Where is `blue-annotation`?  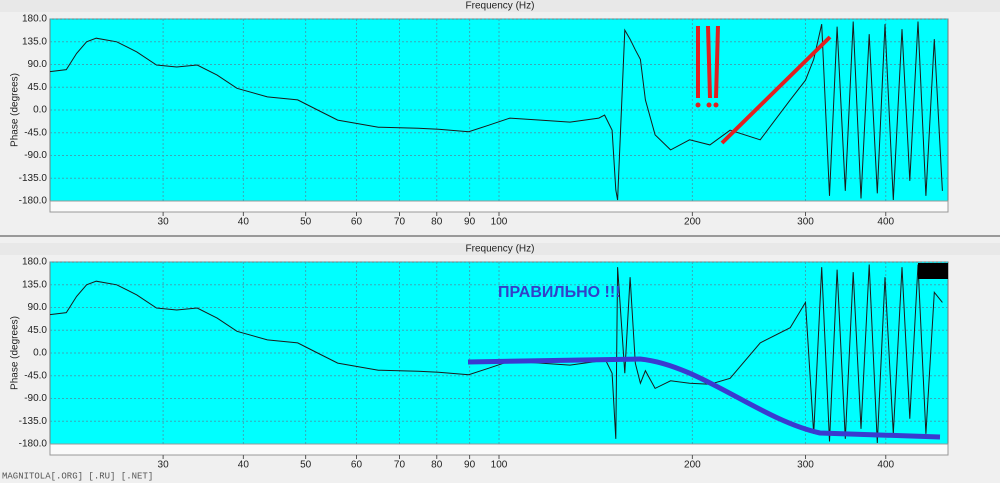 blue-annotation is located at coordinates (704, 398).